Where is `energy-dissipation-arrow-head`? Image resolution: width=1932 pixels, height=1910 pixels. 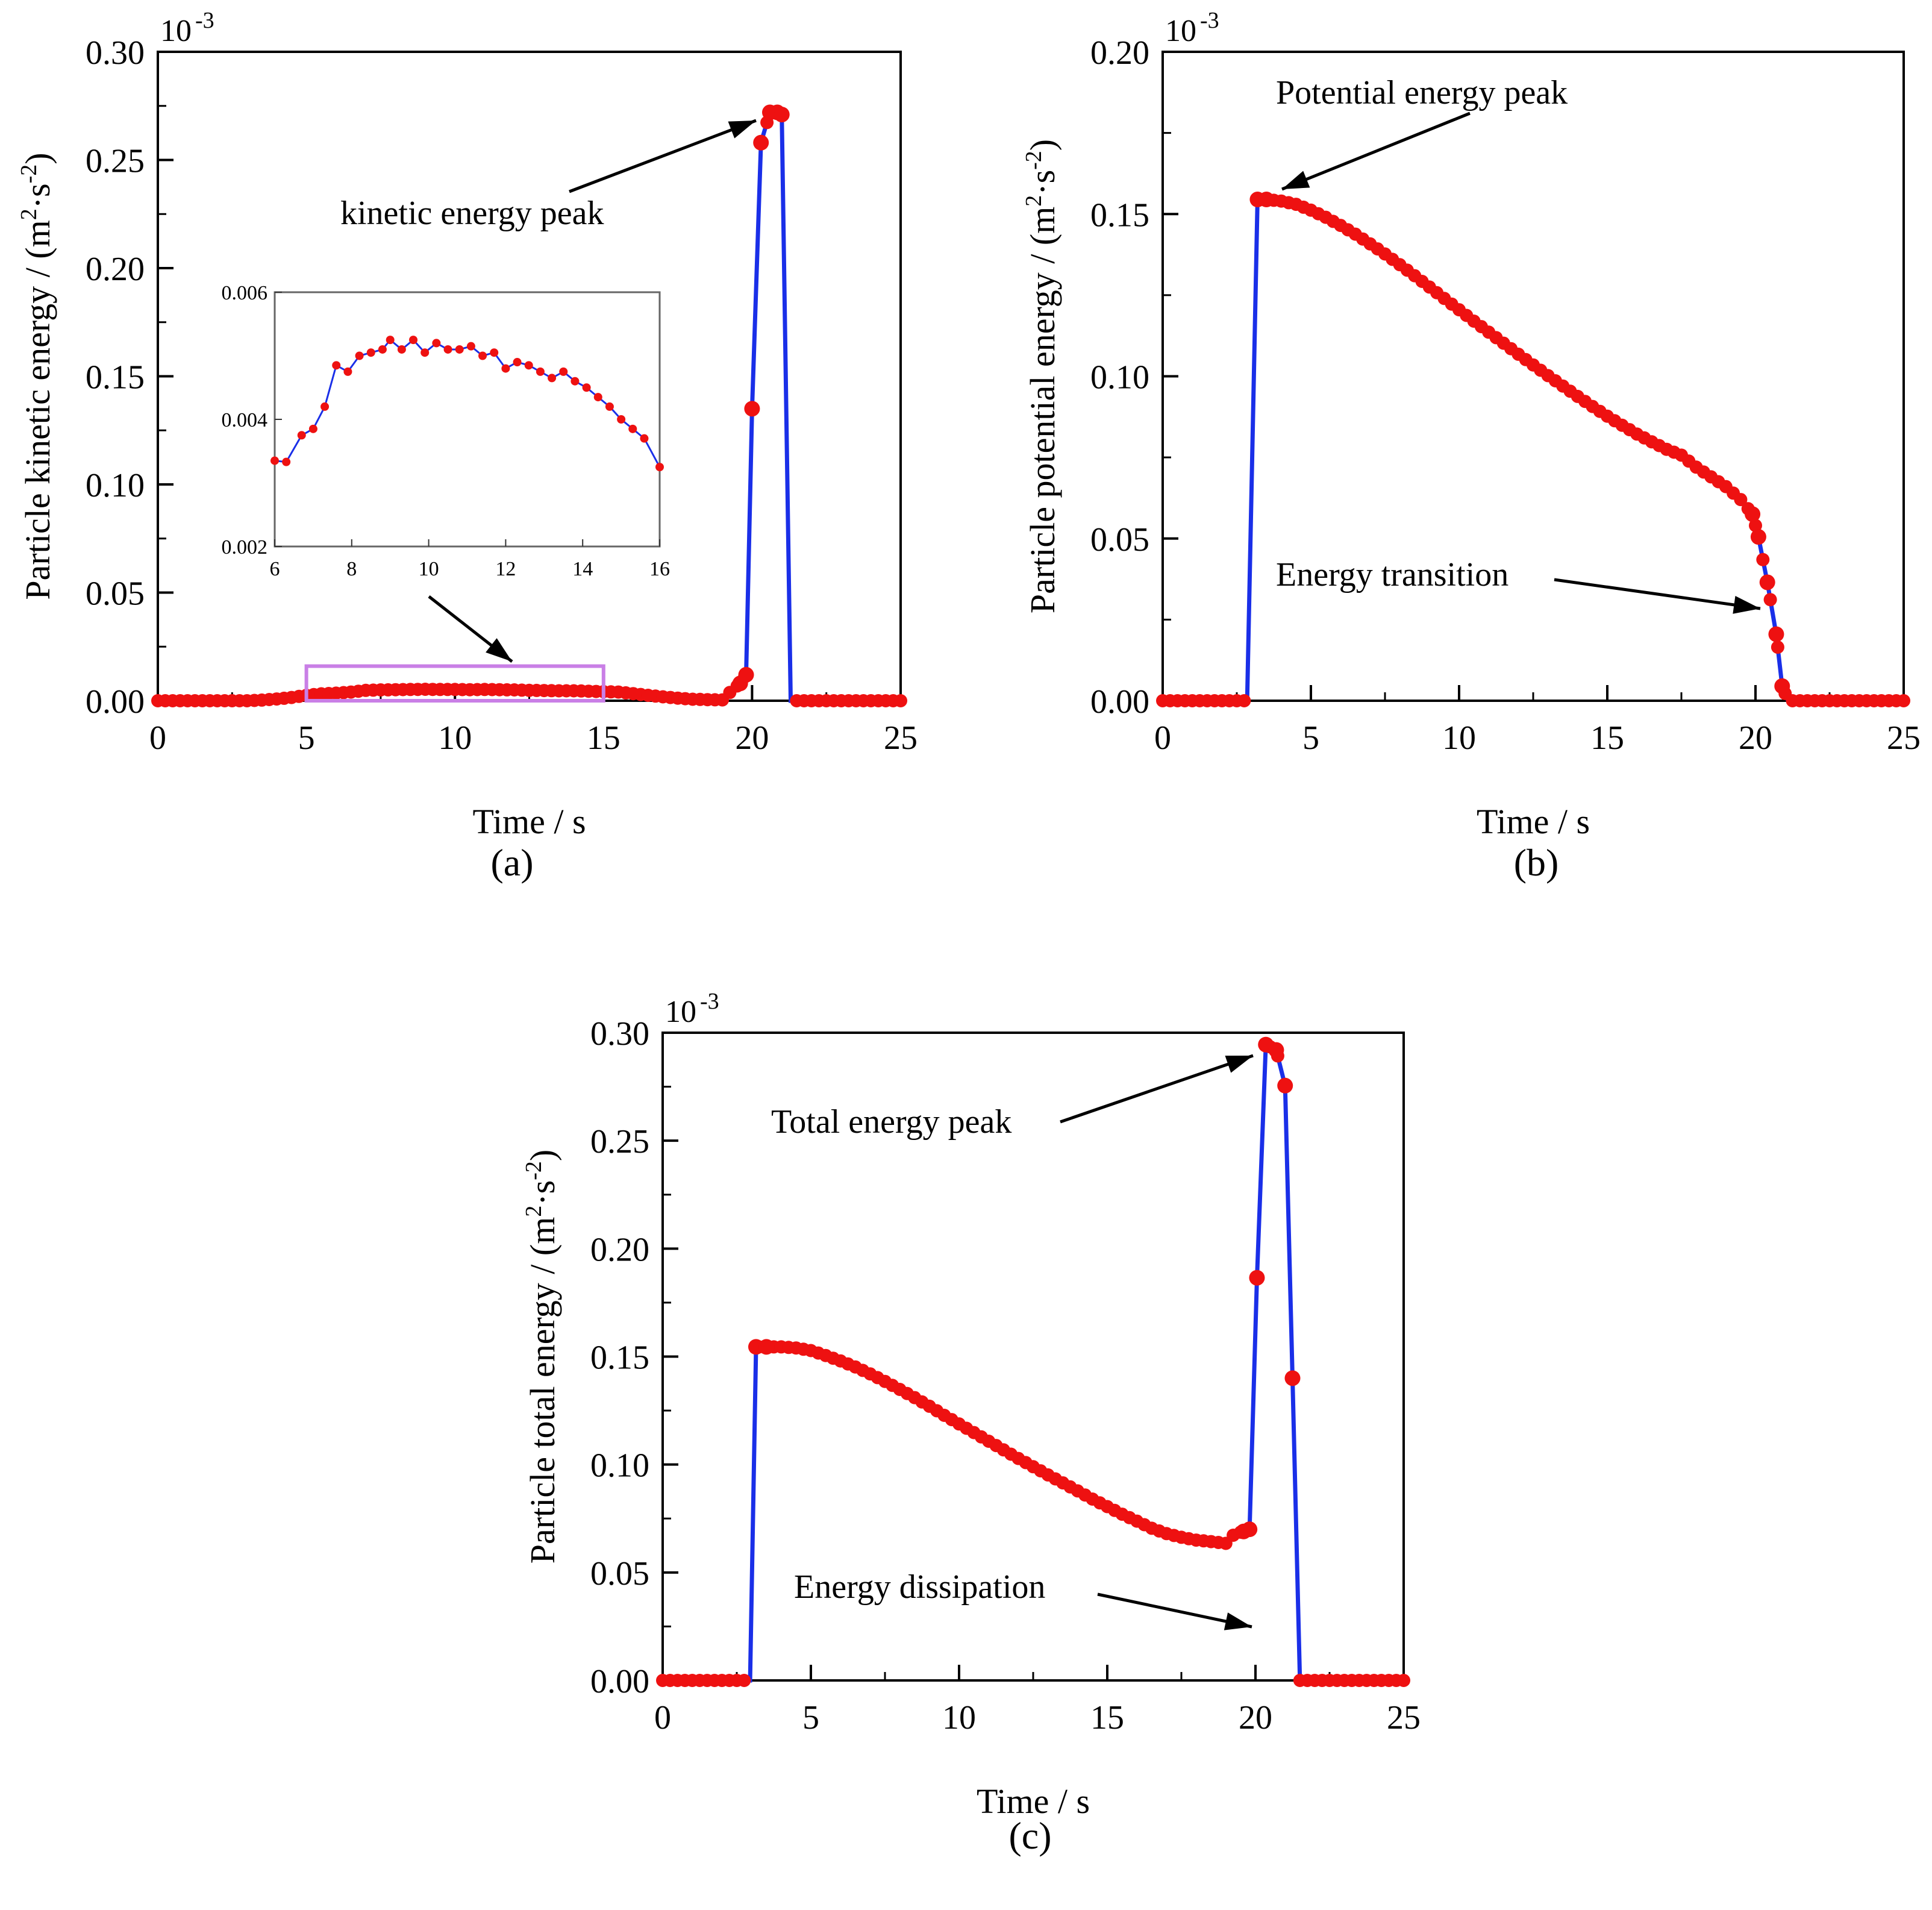 energy-dissipation-arrow-head is located at coordinates (1238, 1621).